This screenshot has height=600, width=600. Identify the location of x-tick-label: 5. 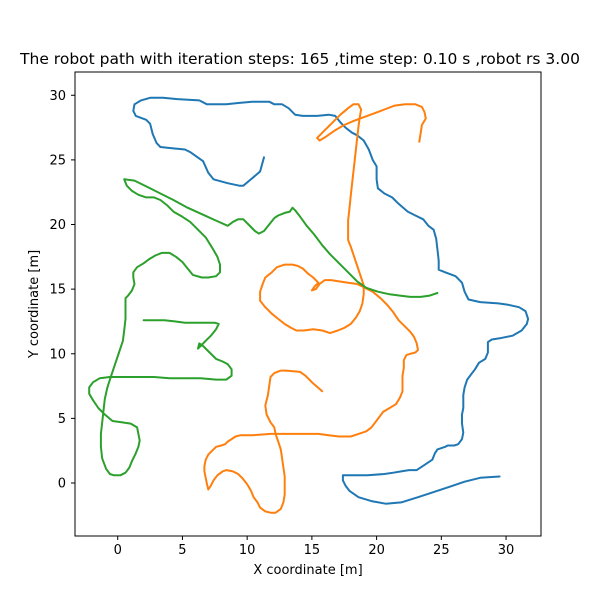
(182, 550).